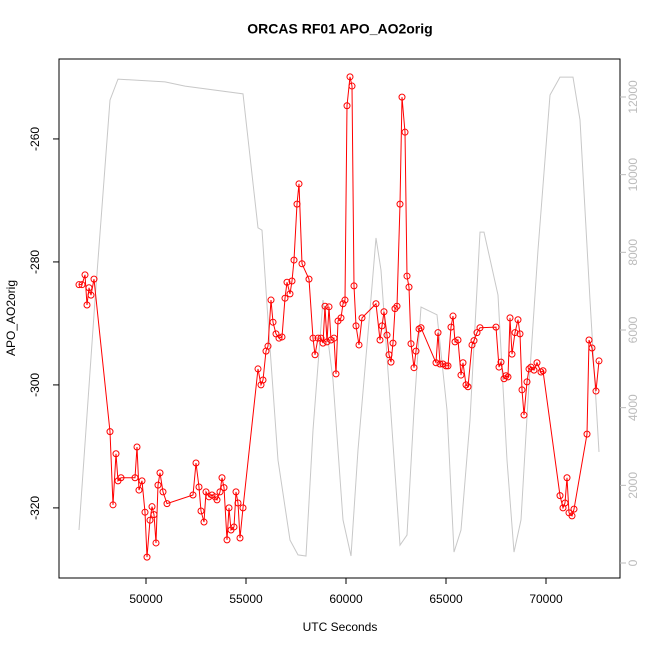 Image resolution: width=650 pixels, height=655 pixels. What do you see at coordinates (633, 329) in the screenshot?
I see `y2-tick-label: 6000` at bounding box center [633, 329].